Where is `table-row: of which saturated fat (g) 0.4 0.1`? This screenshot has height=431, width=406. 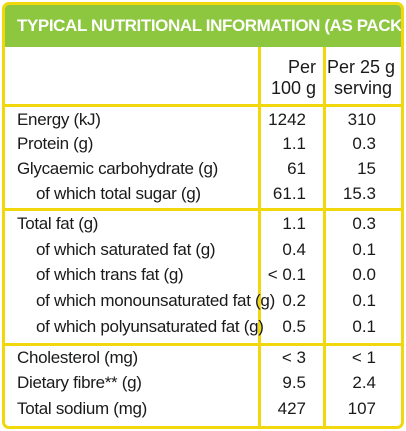
table-row: of which saturated fat (g) 0.4 0.1 is located at coordinates (203, 249).